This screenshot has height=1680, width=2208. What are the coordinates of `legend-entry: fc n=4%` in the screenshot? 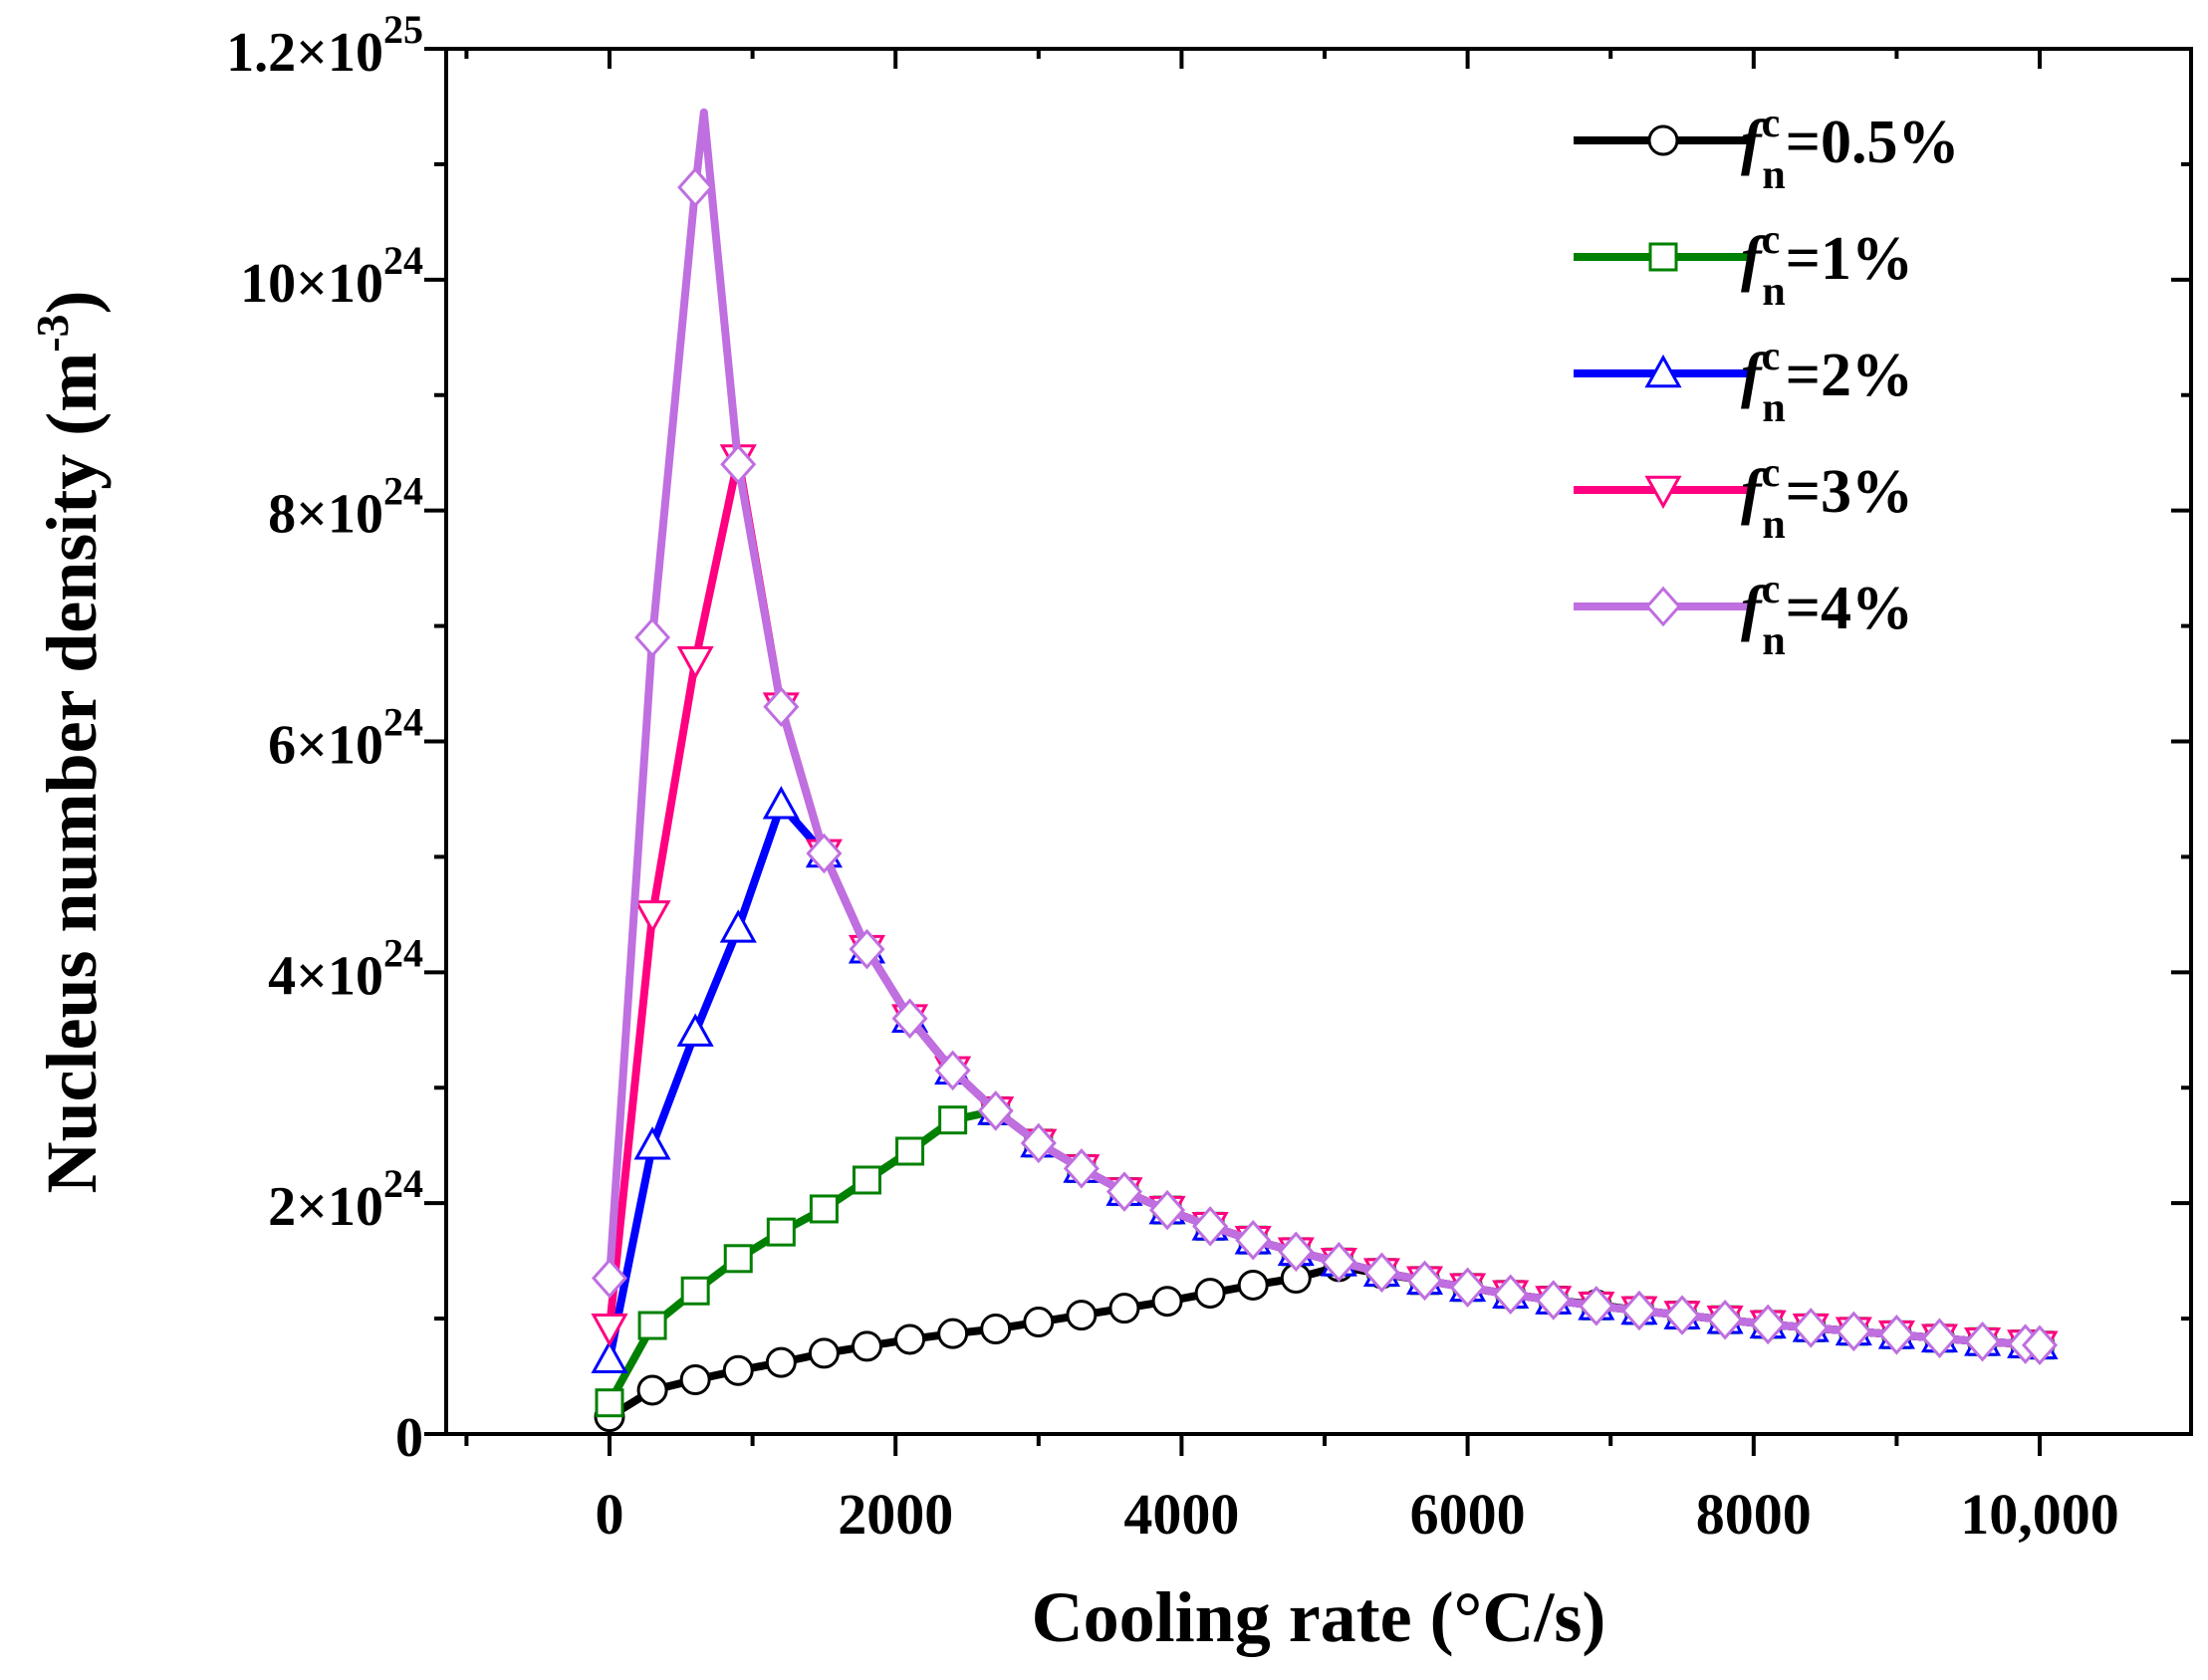 It's located at (1743, 615).